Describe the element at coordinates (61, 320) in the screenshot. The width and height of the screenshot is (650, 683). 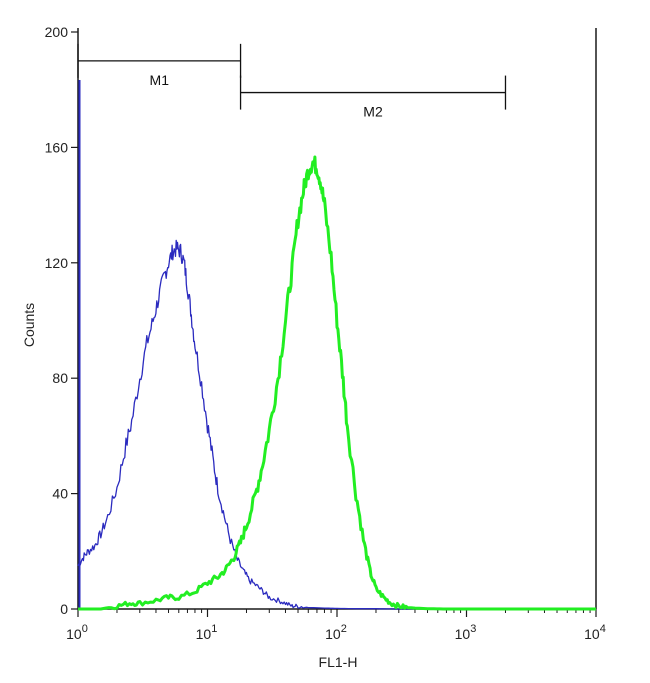
I see `y-axis: 0 40 80 120 160 200` at that location.